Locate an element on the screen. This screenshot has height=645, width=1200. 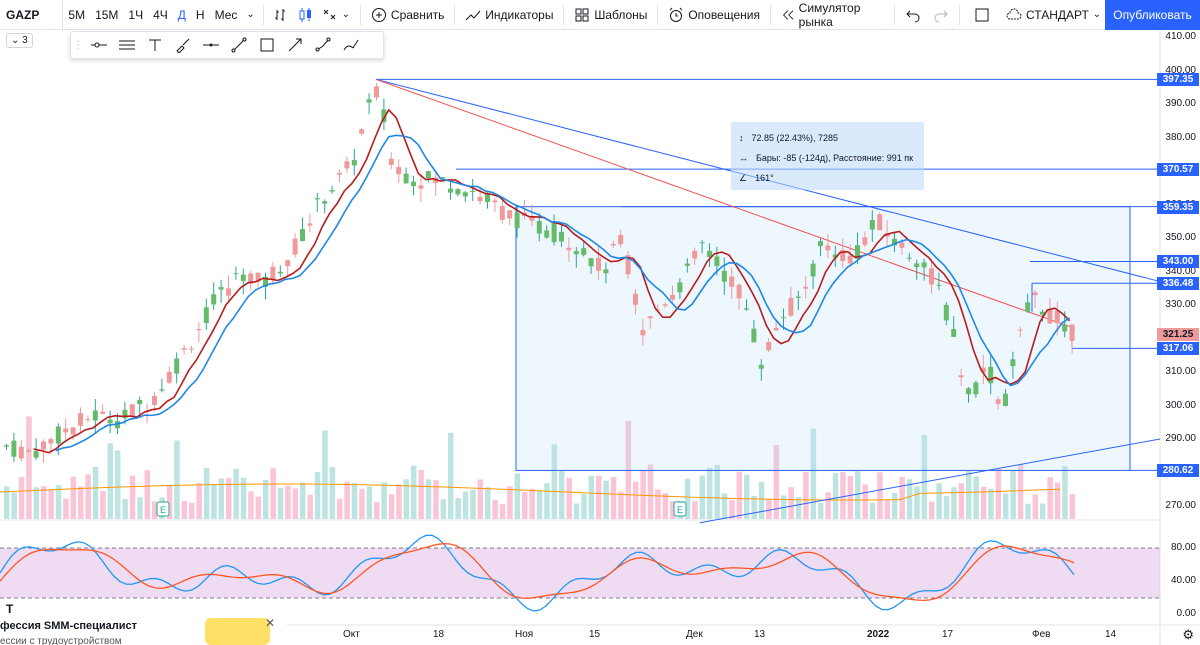
drag-handle-icon: ⋮ is located at coordinates (78, 45).